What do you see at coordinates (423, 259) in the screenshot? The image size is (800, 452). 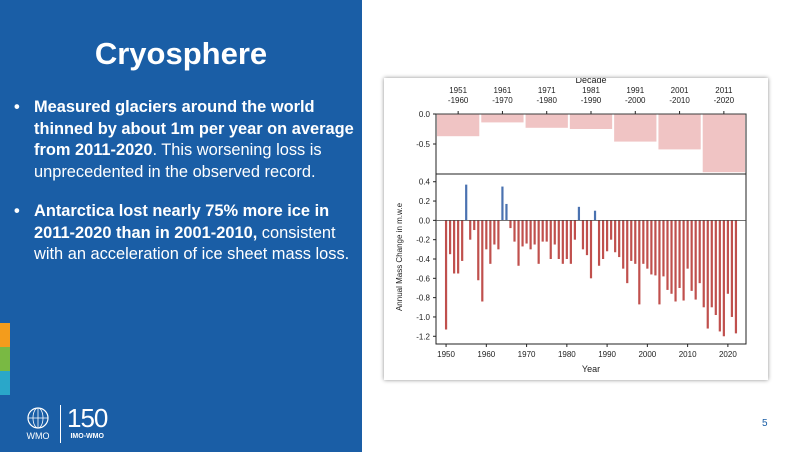 I see `annual-y-tick-label: -0.4` at bounding box center [423, 259].